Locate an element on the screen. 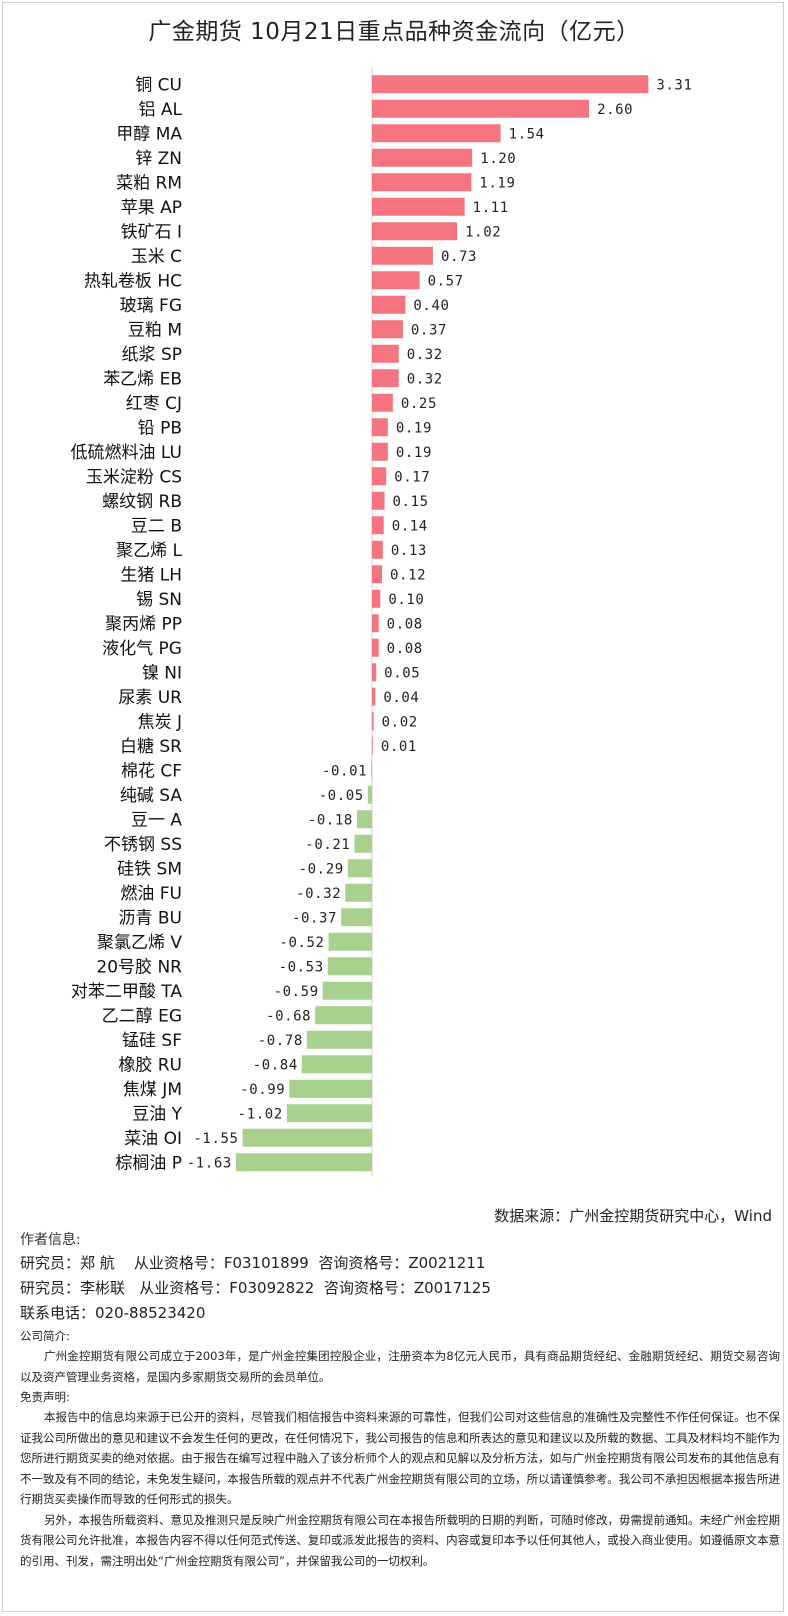  value-label: 0.01 is located at coordinates (399, 747).